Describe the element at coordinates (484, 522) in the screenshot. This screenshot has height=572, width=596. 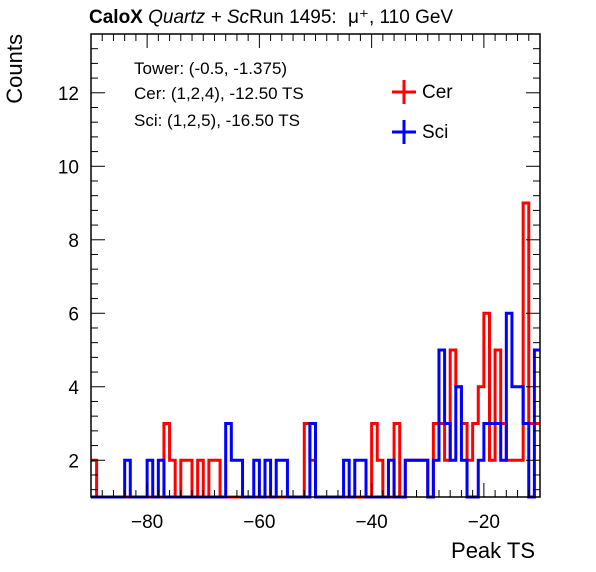
I see `x-tick-label: −20` at that location.